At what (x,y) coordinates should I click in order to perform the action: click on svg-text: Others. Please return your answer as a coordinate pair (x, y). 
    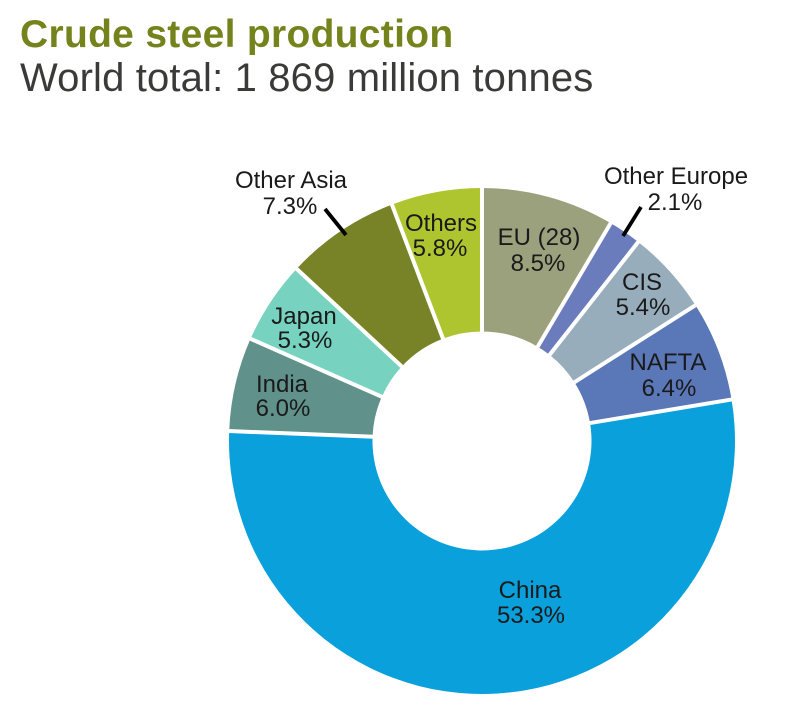
    Looking at the image, I should click on (441, 223).